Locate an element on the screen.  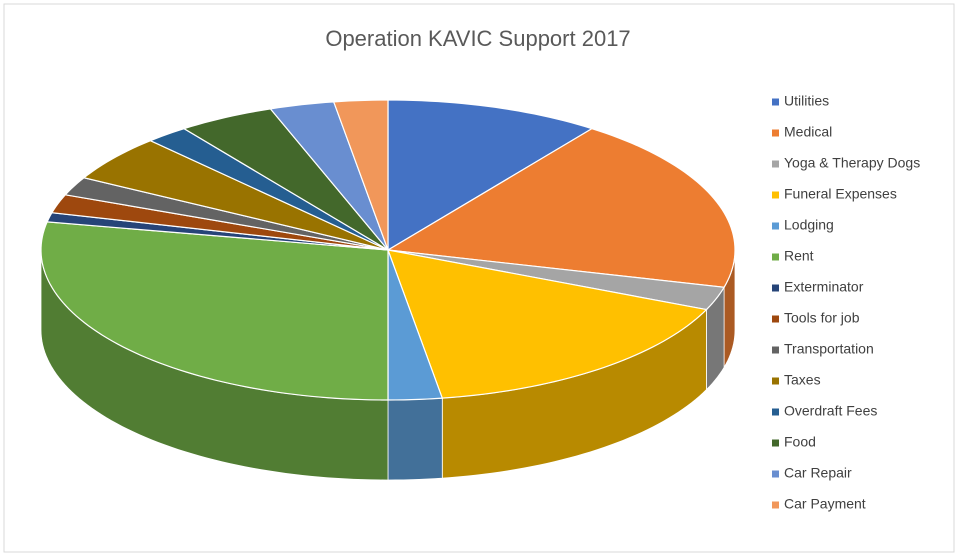
legend-label: Exterminator is located at coordinates (824, 287).